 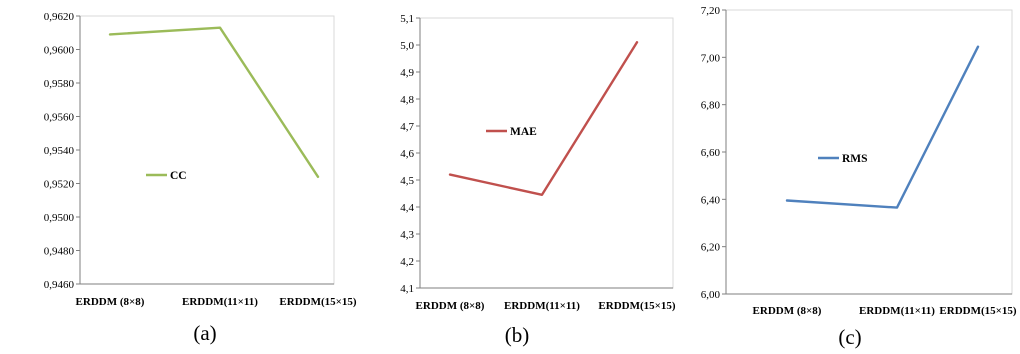 I want to click on series-line-rms, so click(x=882, y=127).